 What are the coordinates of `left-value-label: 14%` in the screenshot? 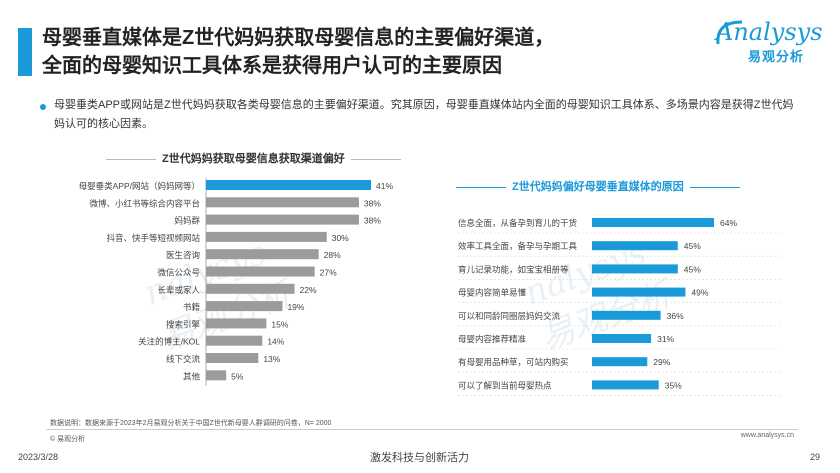 It's located at (275, 342).